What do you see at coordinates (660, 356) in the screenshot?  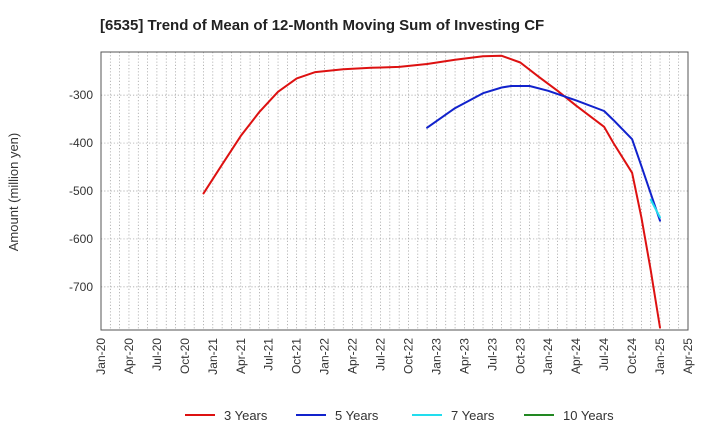 I see `x-tick-jan-25: Jan-25` at bounding box center [660, 356].